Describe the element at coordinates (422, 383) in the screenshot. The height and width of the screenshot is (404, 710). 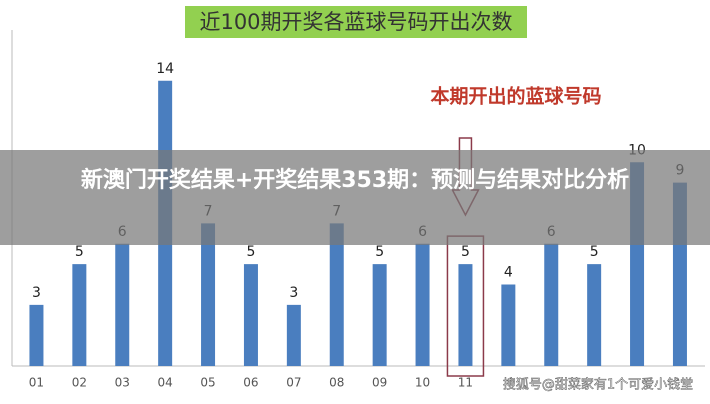
I see `x-tick-label: 10` at that location.